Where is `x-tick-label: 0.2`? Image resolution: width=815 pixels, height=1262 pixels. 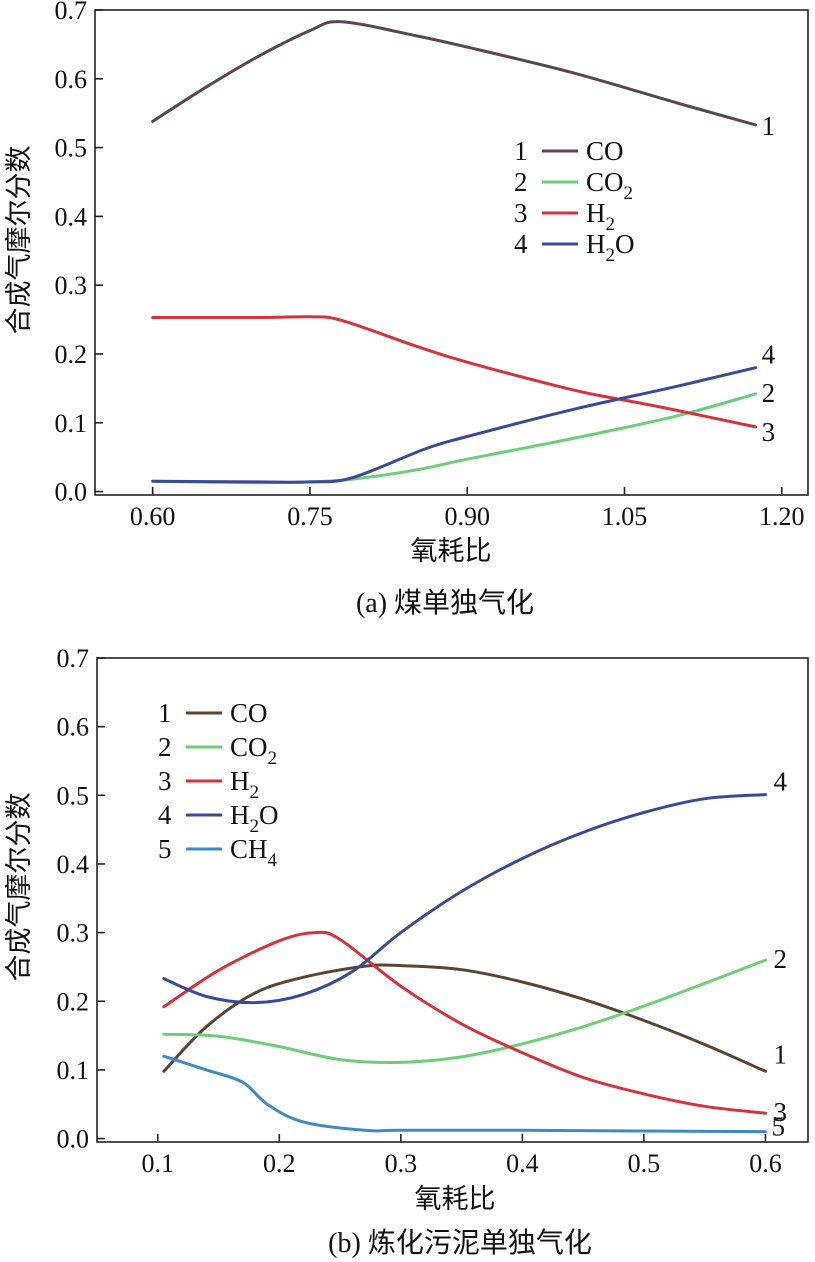
x-tick-label: 0.2 is located at coordinates (279, 1163).